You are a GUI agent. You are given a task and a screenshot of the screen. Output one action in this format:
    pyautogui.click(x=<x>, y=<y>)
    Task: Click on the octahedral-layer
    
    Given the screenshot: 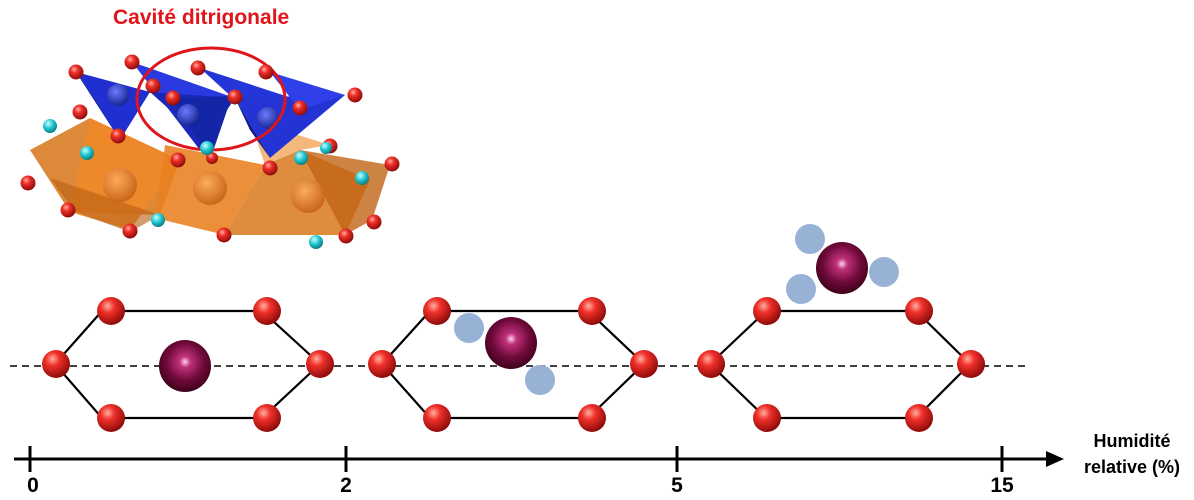 What is the action you would take?
    pyautogui.click(x=210, y=176)
    